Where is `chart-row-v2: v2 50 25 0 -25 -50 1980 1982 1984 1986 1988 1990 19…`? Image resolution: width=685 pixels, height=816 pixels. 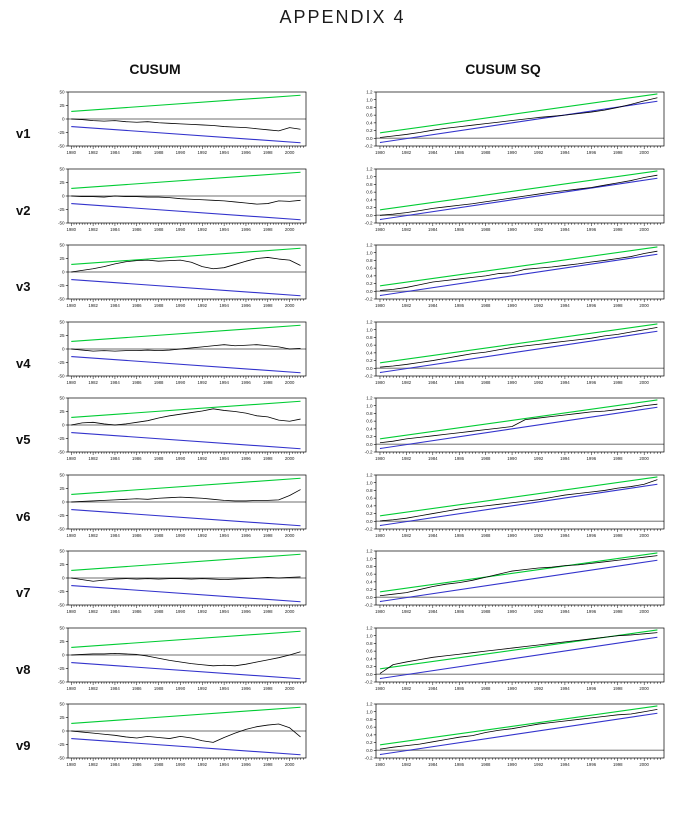
chart-row-v2: v2 50 25 0 -25 -50 1980 1982 1984 1986 1988 1990 19… is located at coordinates (344, 201).